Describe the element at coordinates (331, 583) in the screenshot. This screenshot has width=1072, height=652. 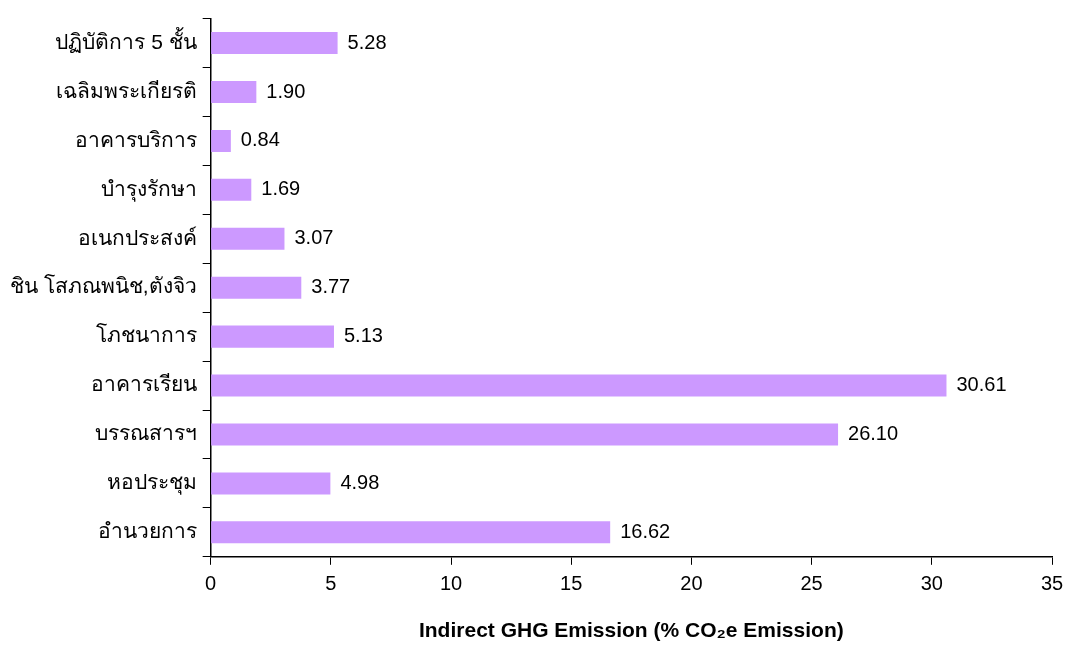
I see `x-tick-label: 5` at that location.